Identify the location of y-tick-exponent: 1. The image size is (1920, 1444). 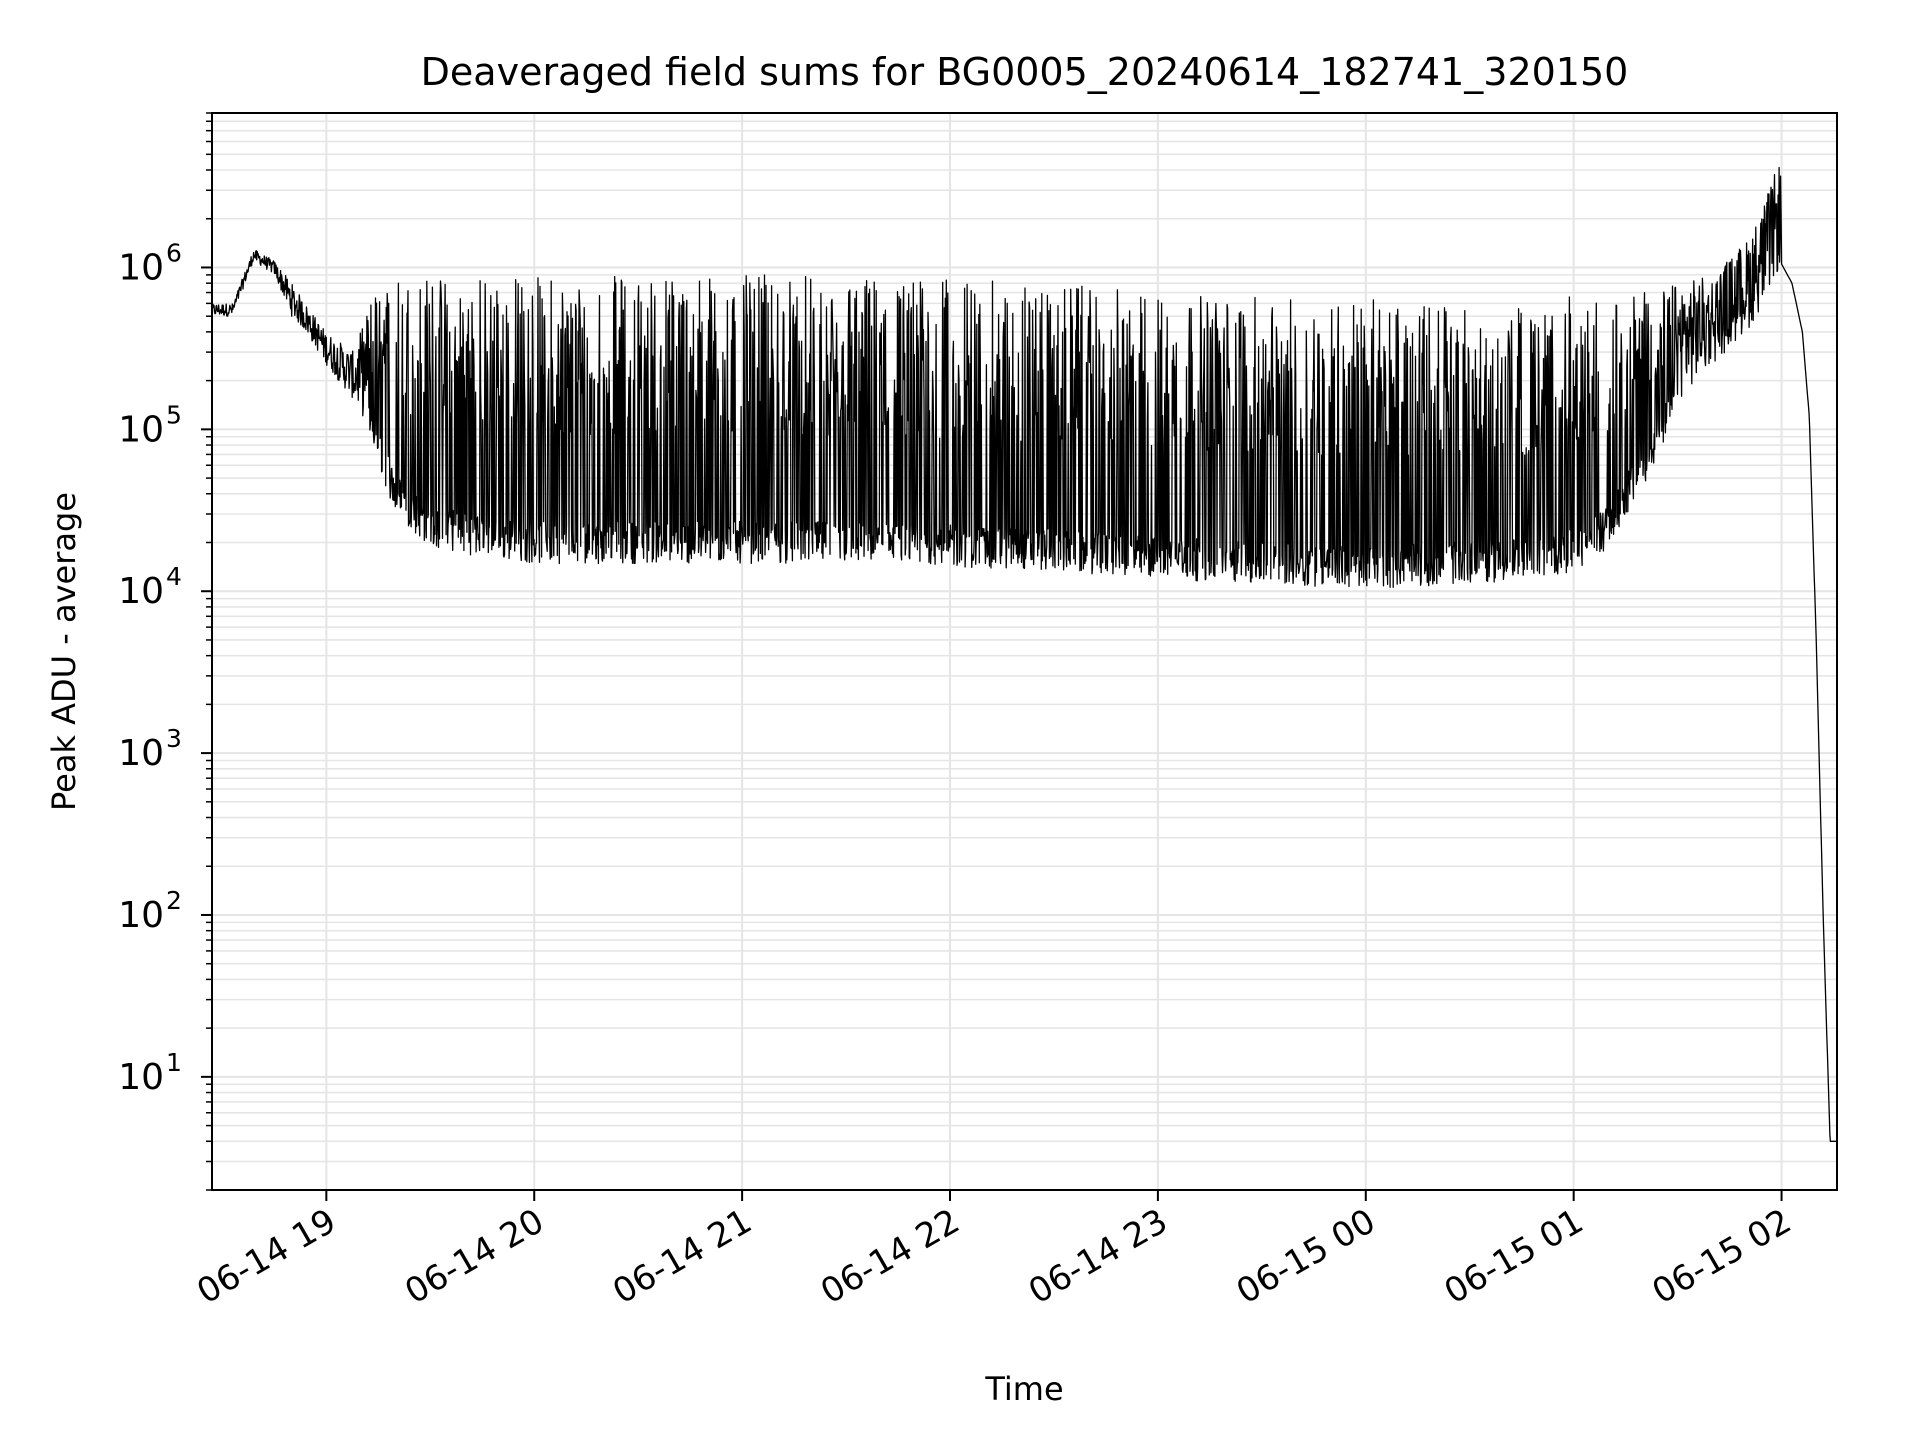
(174, 1062).